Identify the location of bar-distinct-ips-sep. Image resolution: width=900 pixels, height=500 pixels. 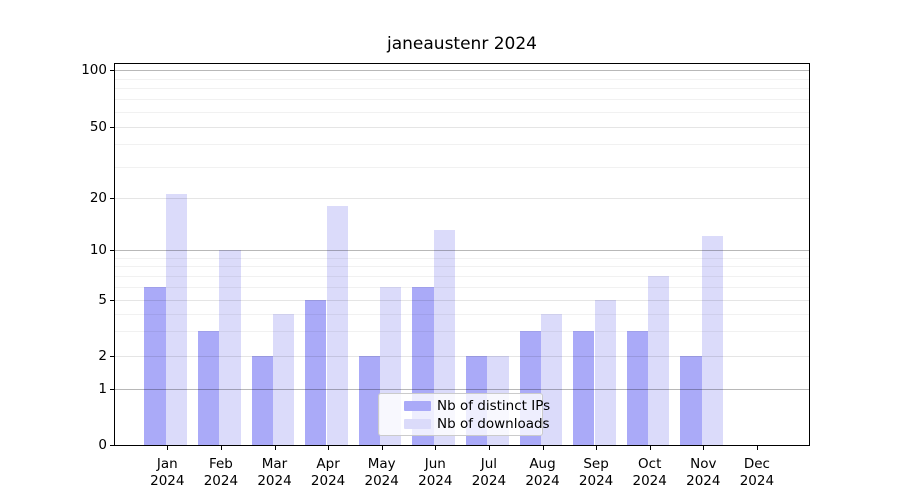
(584, 388).